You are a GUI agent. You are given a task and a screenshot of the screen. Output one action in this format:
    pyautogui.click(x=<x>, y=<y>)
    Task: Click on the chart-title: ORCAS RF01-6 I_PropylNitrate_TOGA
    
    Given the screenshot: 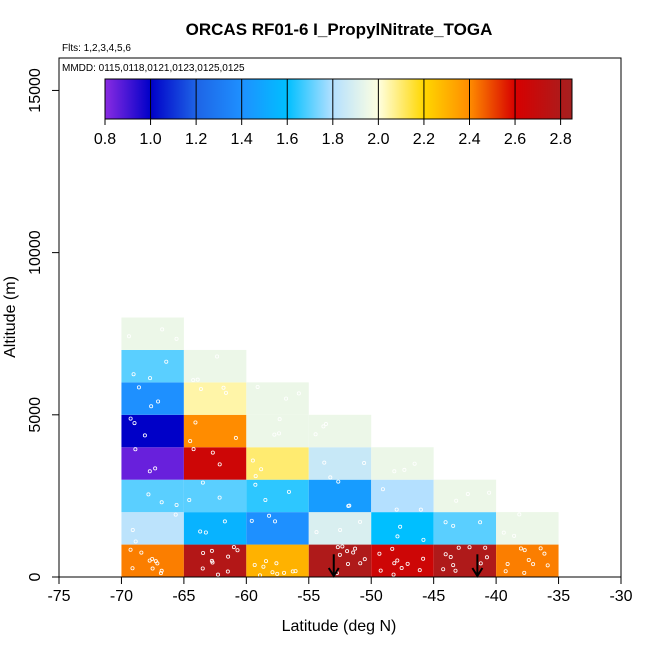 What is the action you would take?
    pyautogui.click(x=339, y=29)
    